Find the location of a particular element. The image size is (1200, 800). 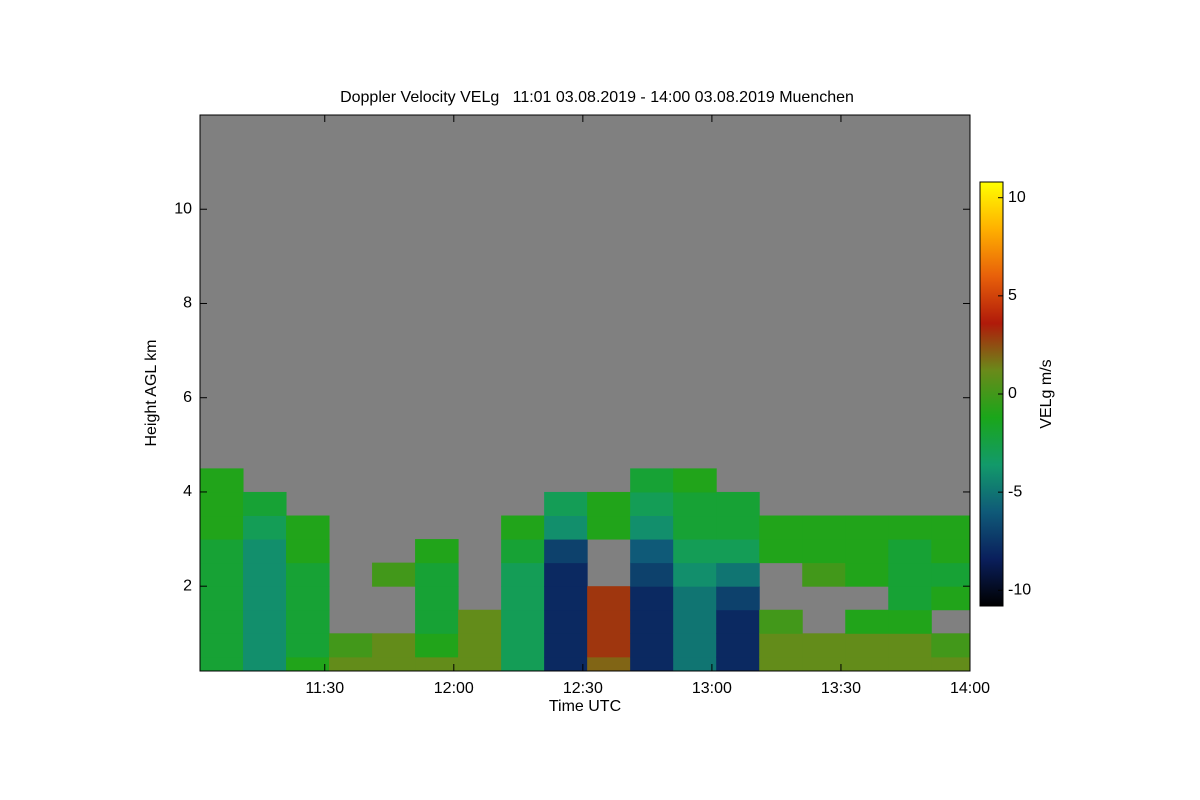

y-tick-label: 4 is located at coordinates (187, 491).